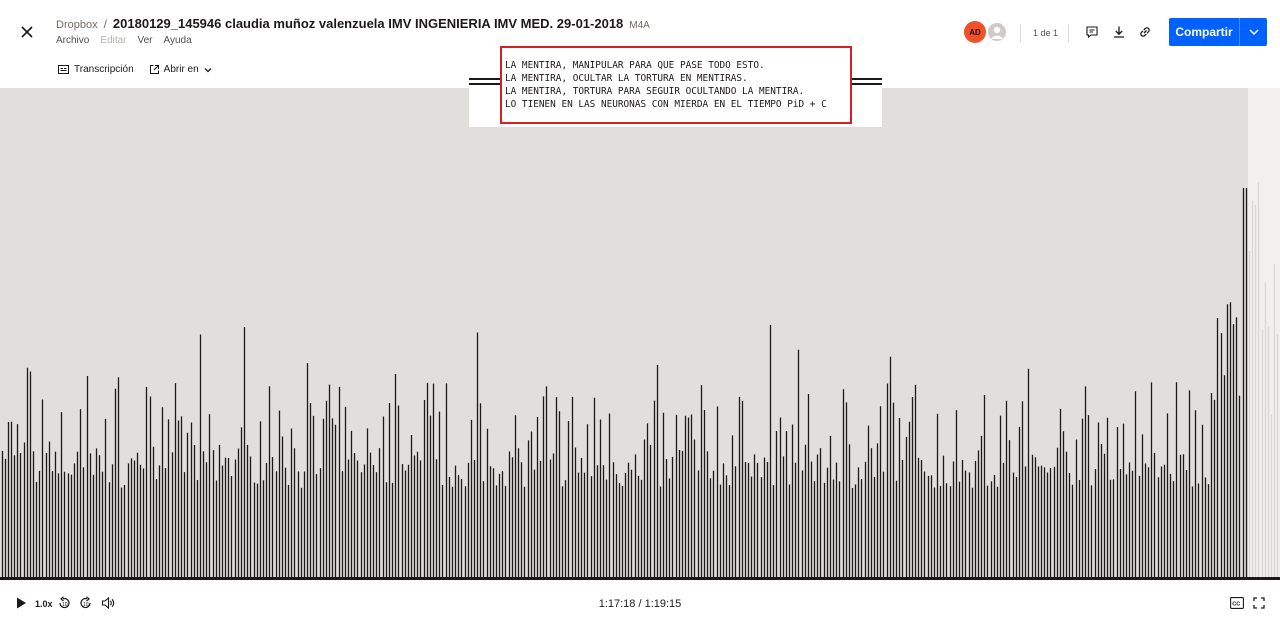 The width and height of the screenshot is (1280, 625). What do you see at coordinates (1046, 33) in the screenshot?
I see `page-count: 1 de 1` at bounding box center [1046, 33].